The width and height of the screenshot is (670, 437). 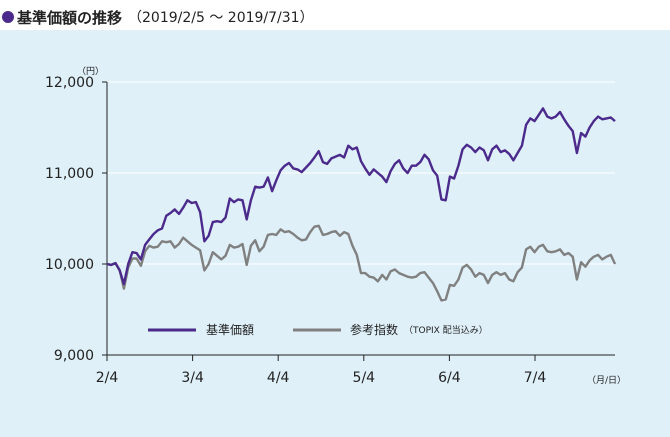 I want to click on x-tick-label: 5/4, so click(x=364, y=378).